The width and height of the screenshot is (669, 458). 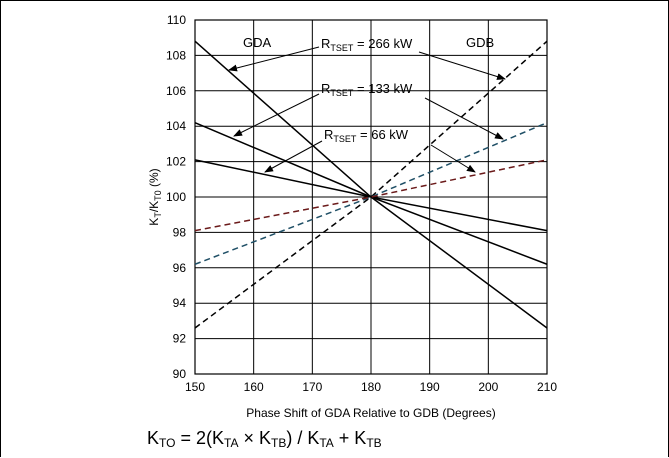 I want to click on y-tick-label: 102, so click(x=176, y=162).